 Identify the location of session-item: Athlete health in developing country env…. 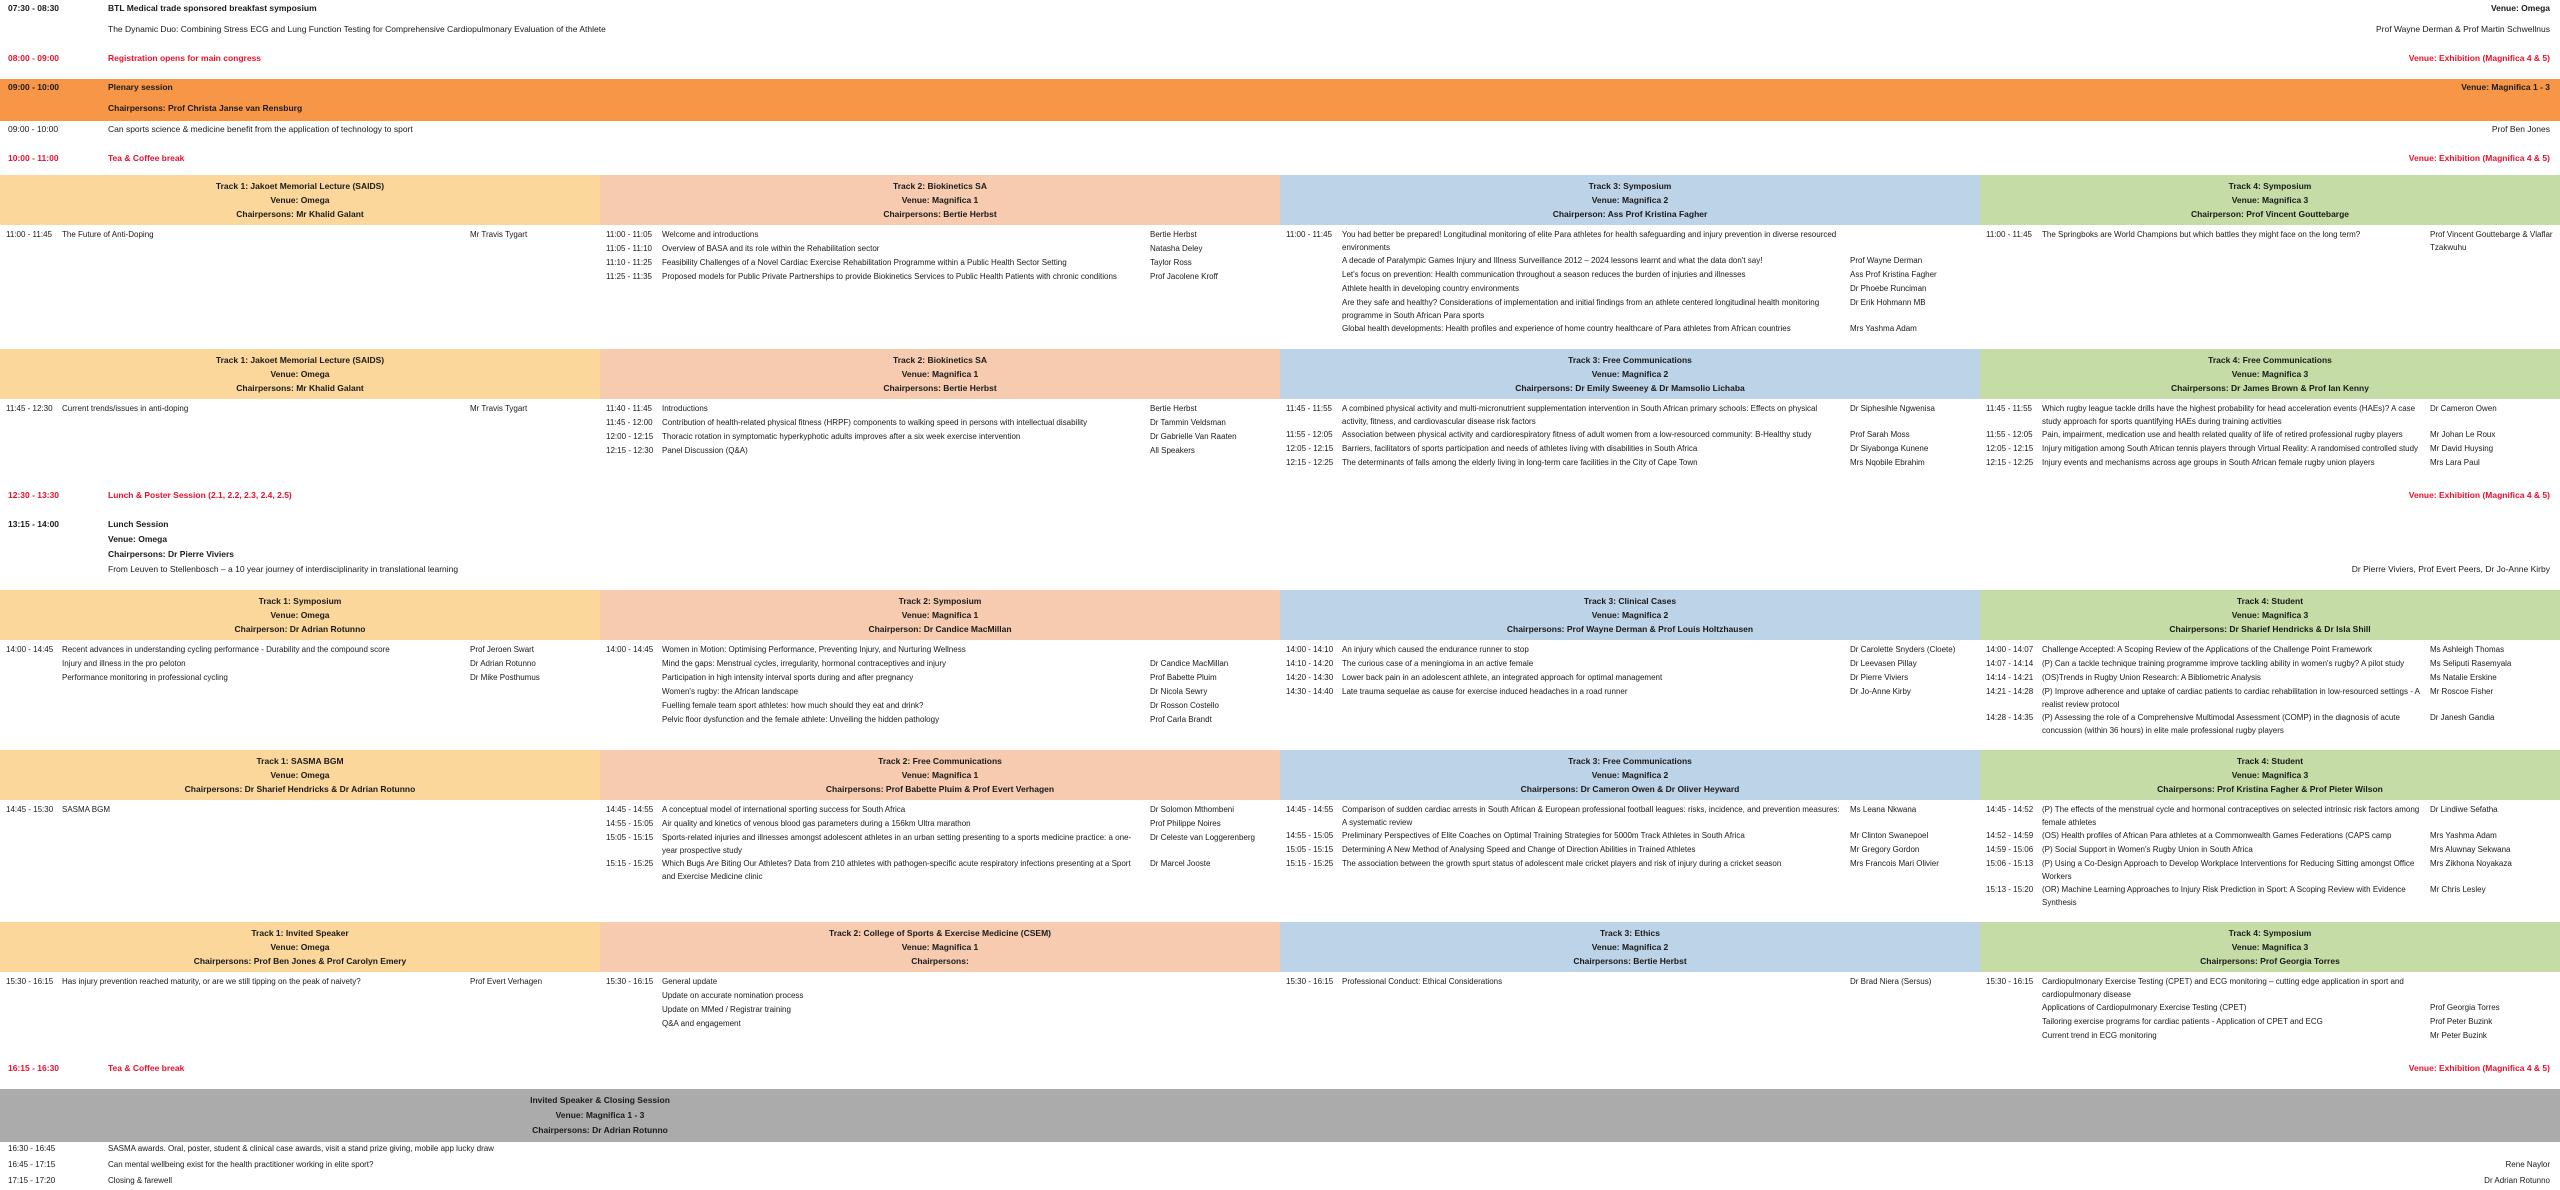
(1630, 289).